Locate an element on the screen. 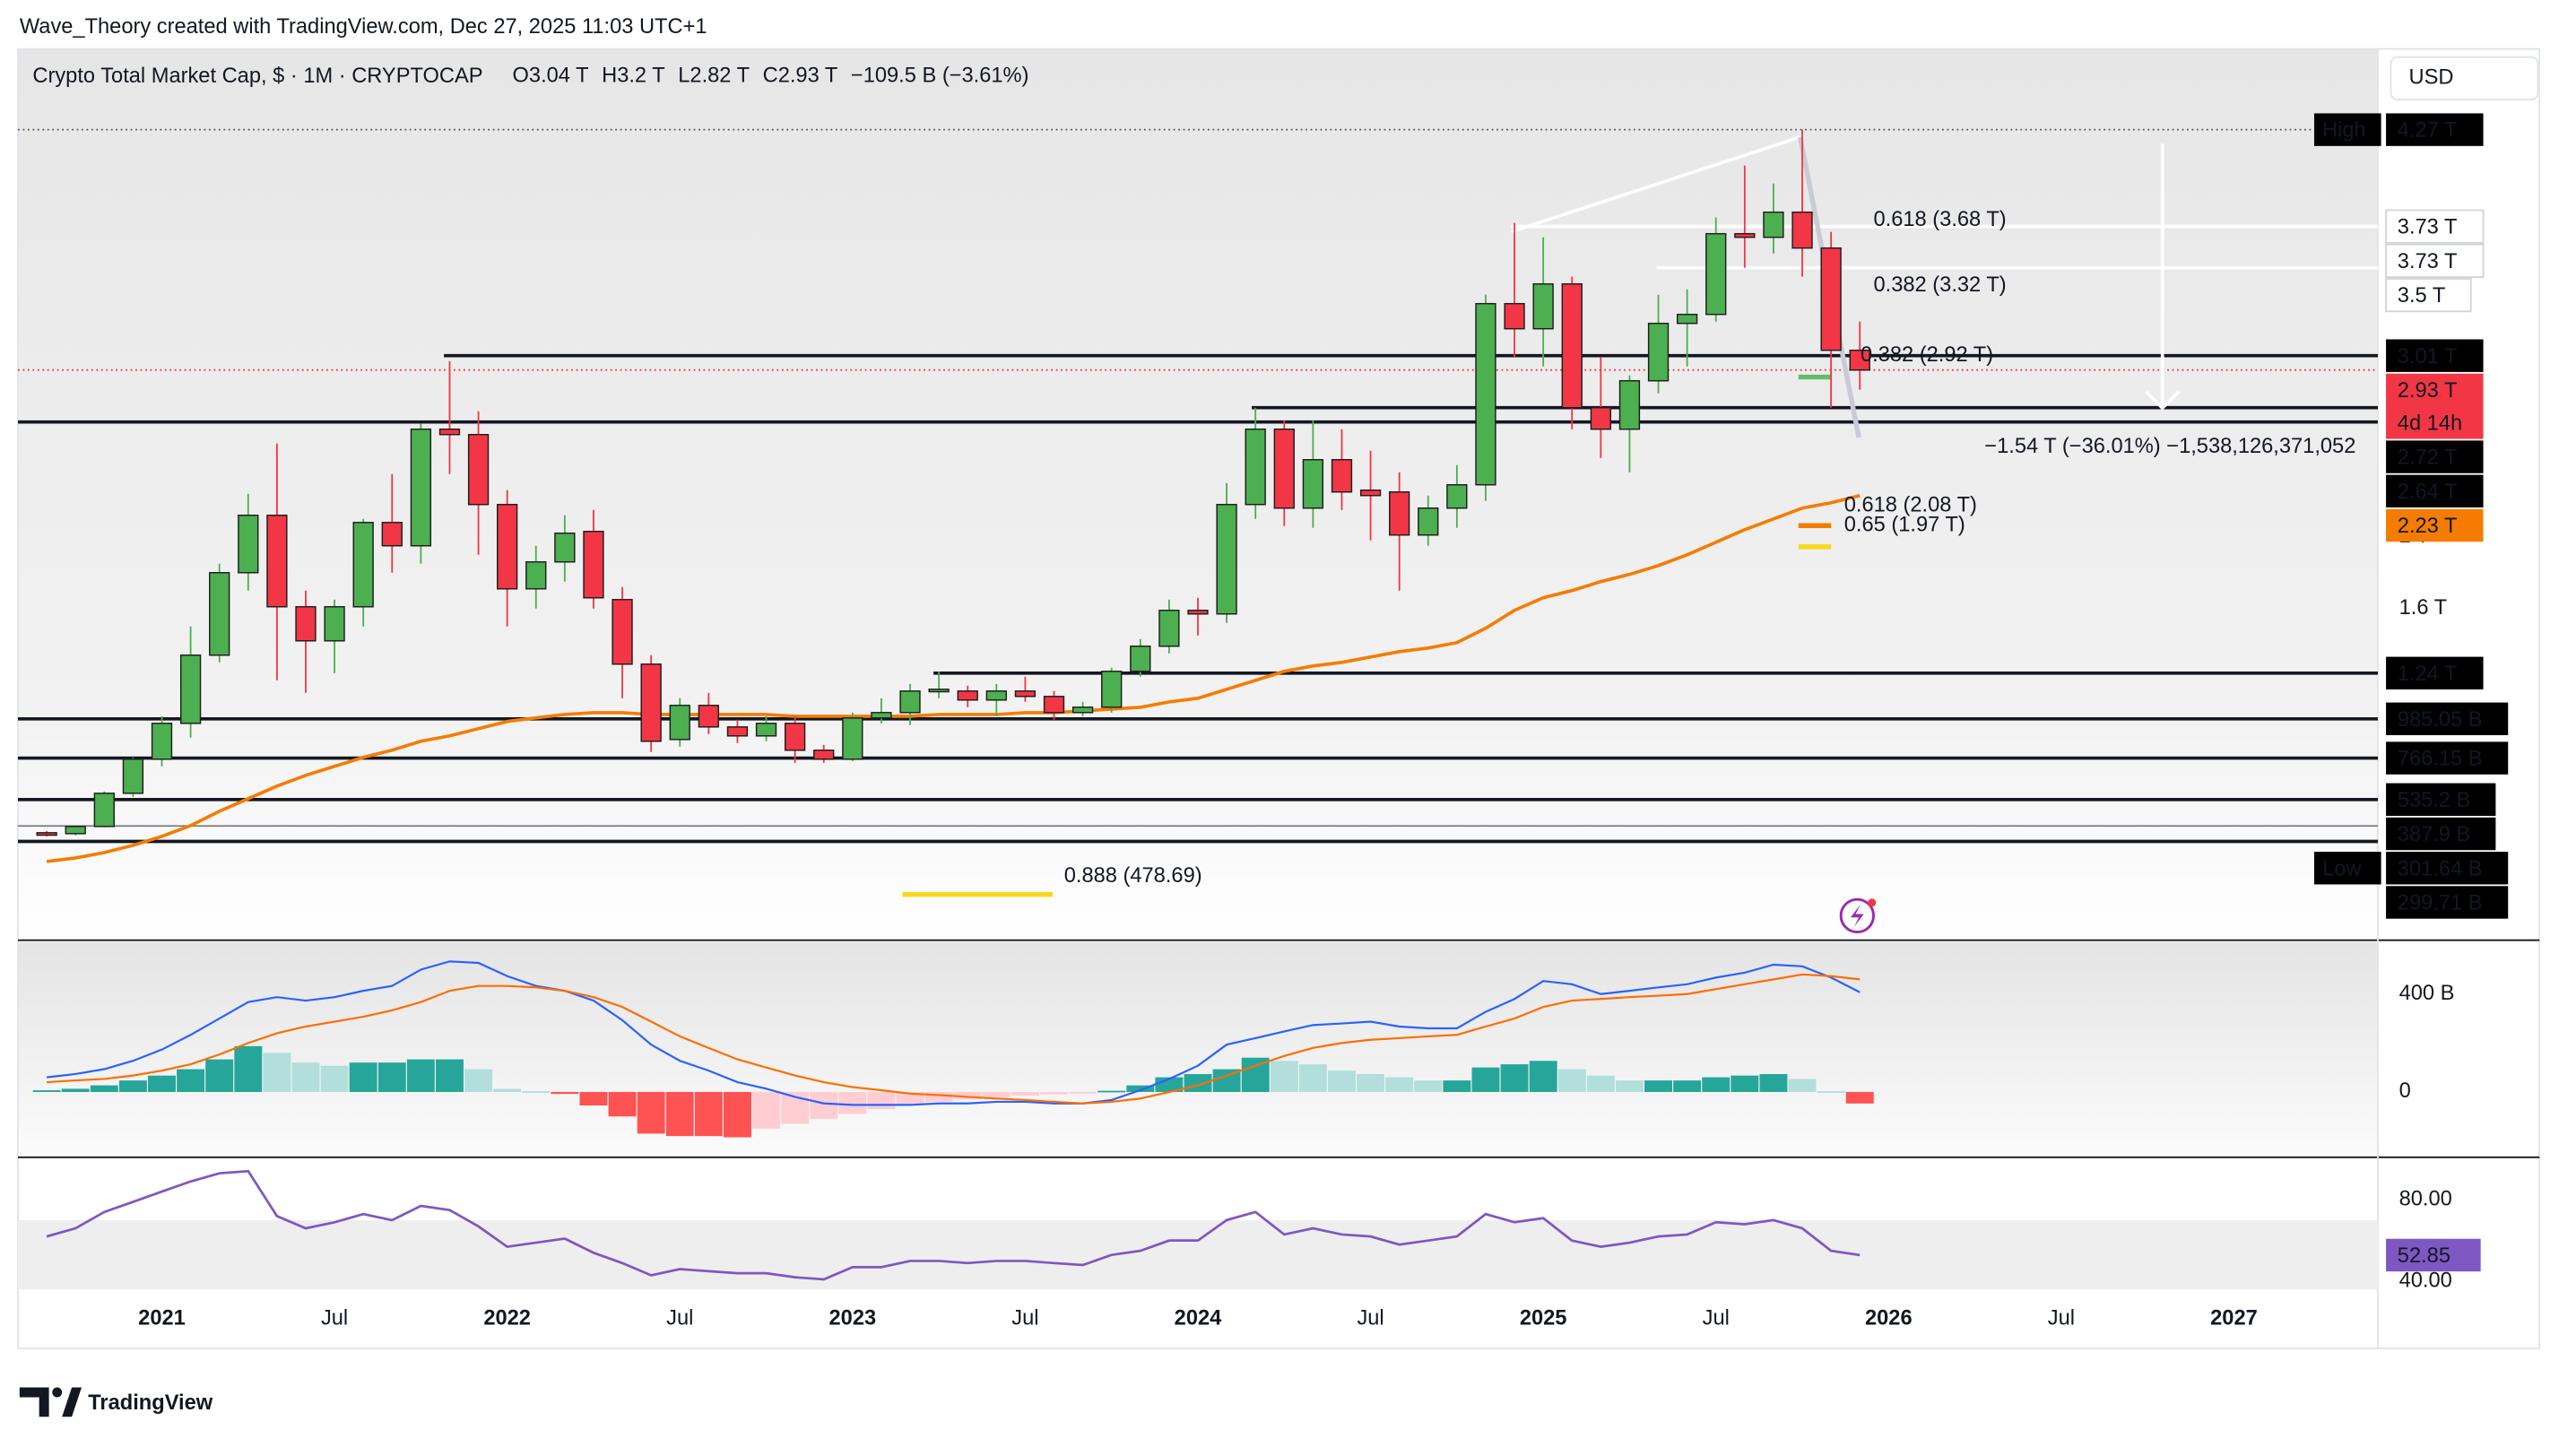 This screenshot has width=2559, height=1456. ohlc-key: O is located at coordinates (521, 76).